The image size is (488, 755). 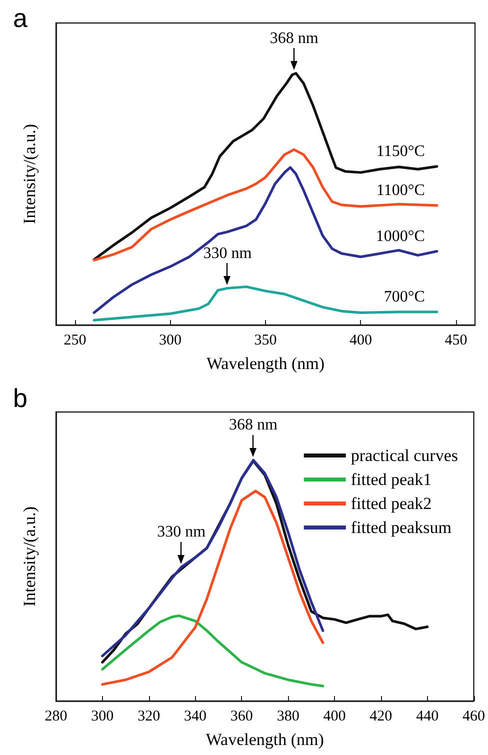 What do you see at coordinates (75, 340) in the screenshot?
I see `x-tick-label: 250` at bounding box center [75, 340].